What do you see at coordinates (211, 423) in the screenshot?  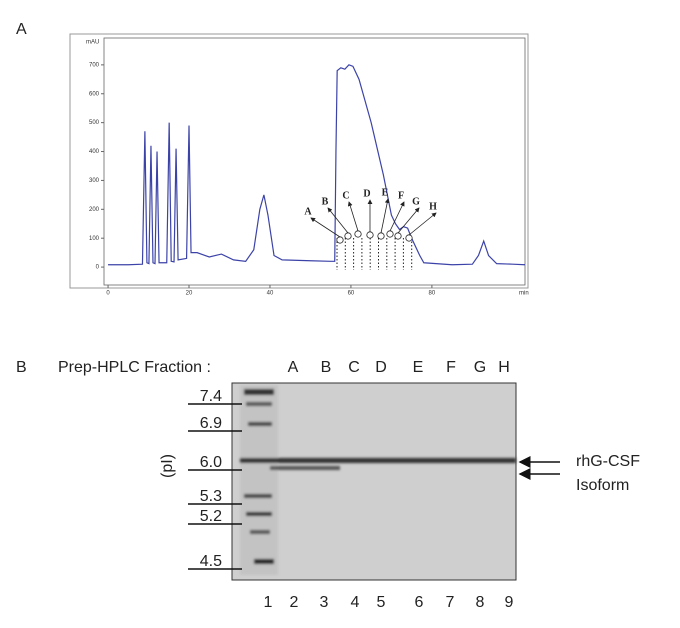 I see `pi-marker-label: 6.9` at bounding box center [211, 423].